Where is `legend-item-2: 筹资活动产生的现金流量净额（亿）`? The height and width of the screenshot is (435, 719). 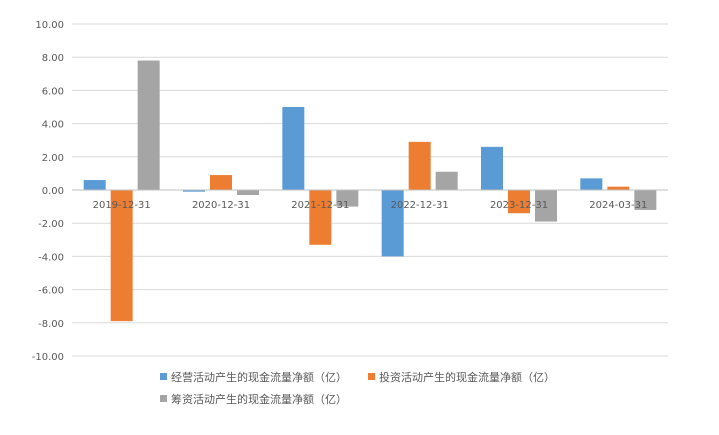
legend-item-2: 筹资活动产生的现金流量净额（亿） is located at coordinates (253, 399).